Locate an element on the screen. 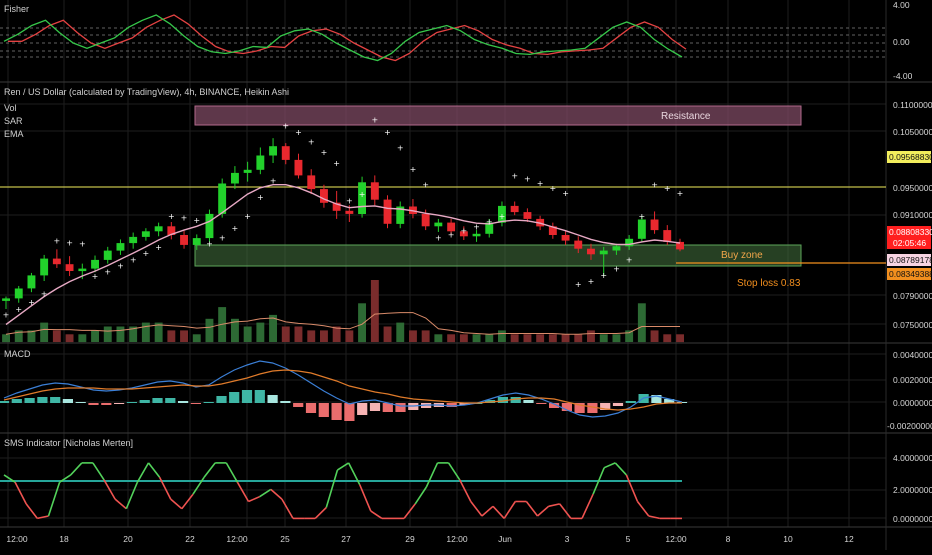  last-price-text: 0.08808330 is located at coordinates (910, 232).